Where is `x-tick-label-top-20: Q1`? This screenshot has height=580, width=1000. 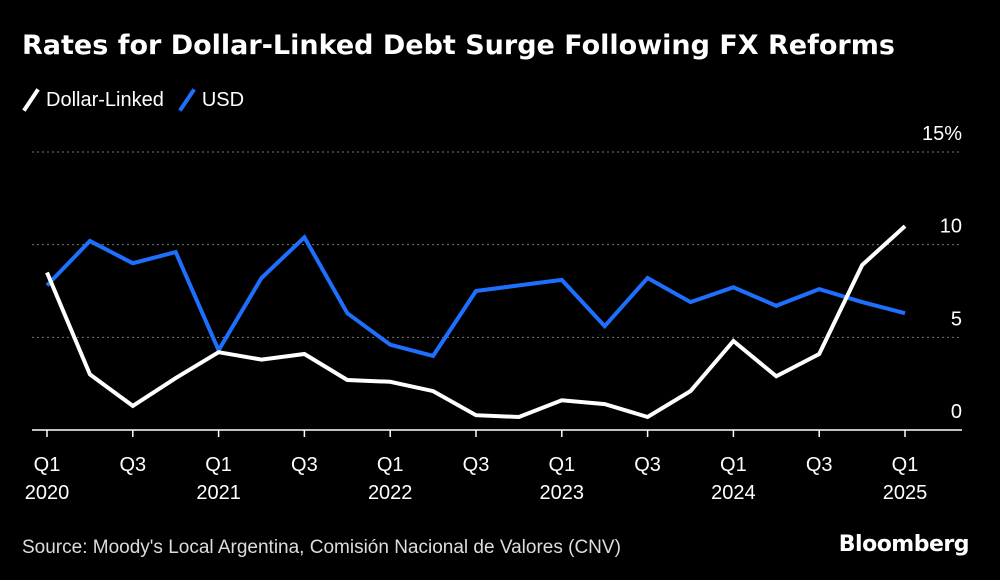 x-tick-label-top-20: Q1 is located at coordinates (905, 465).